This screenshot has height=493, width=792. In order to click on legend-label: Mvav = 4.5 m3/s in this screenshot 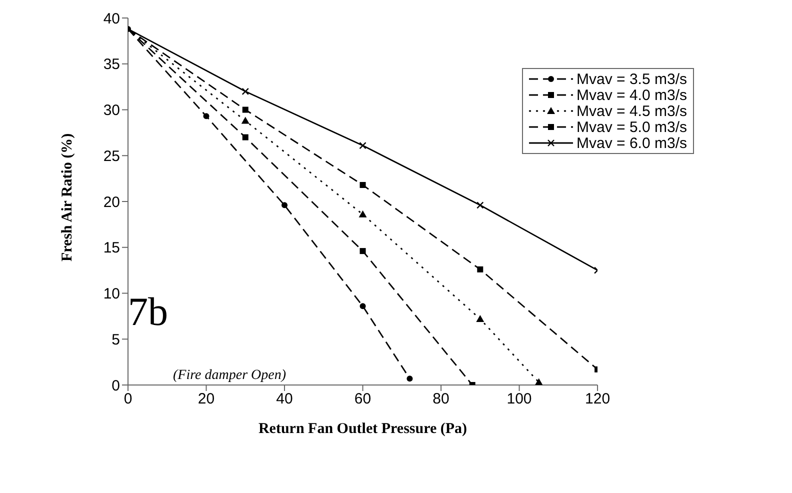, I will do `click(631, 111)`.